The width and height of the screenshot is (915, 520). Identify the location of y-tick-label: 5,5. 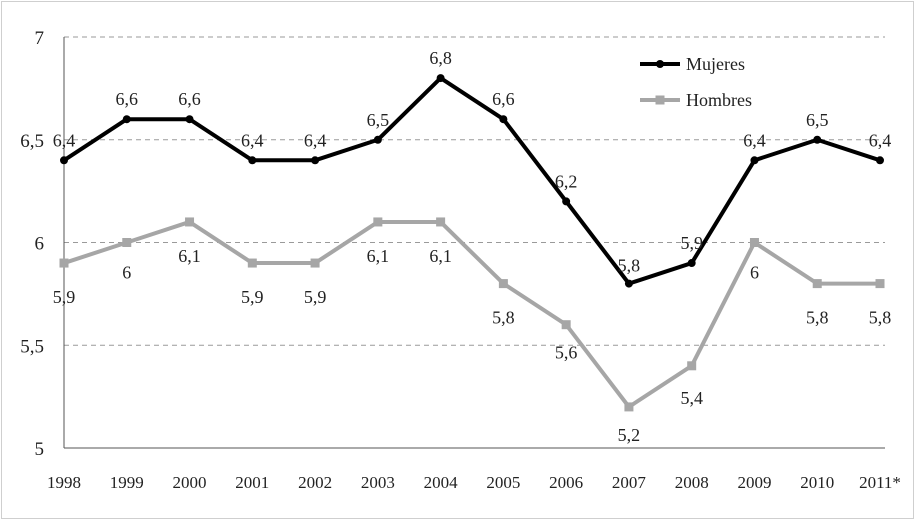
(32, 346).